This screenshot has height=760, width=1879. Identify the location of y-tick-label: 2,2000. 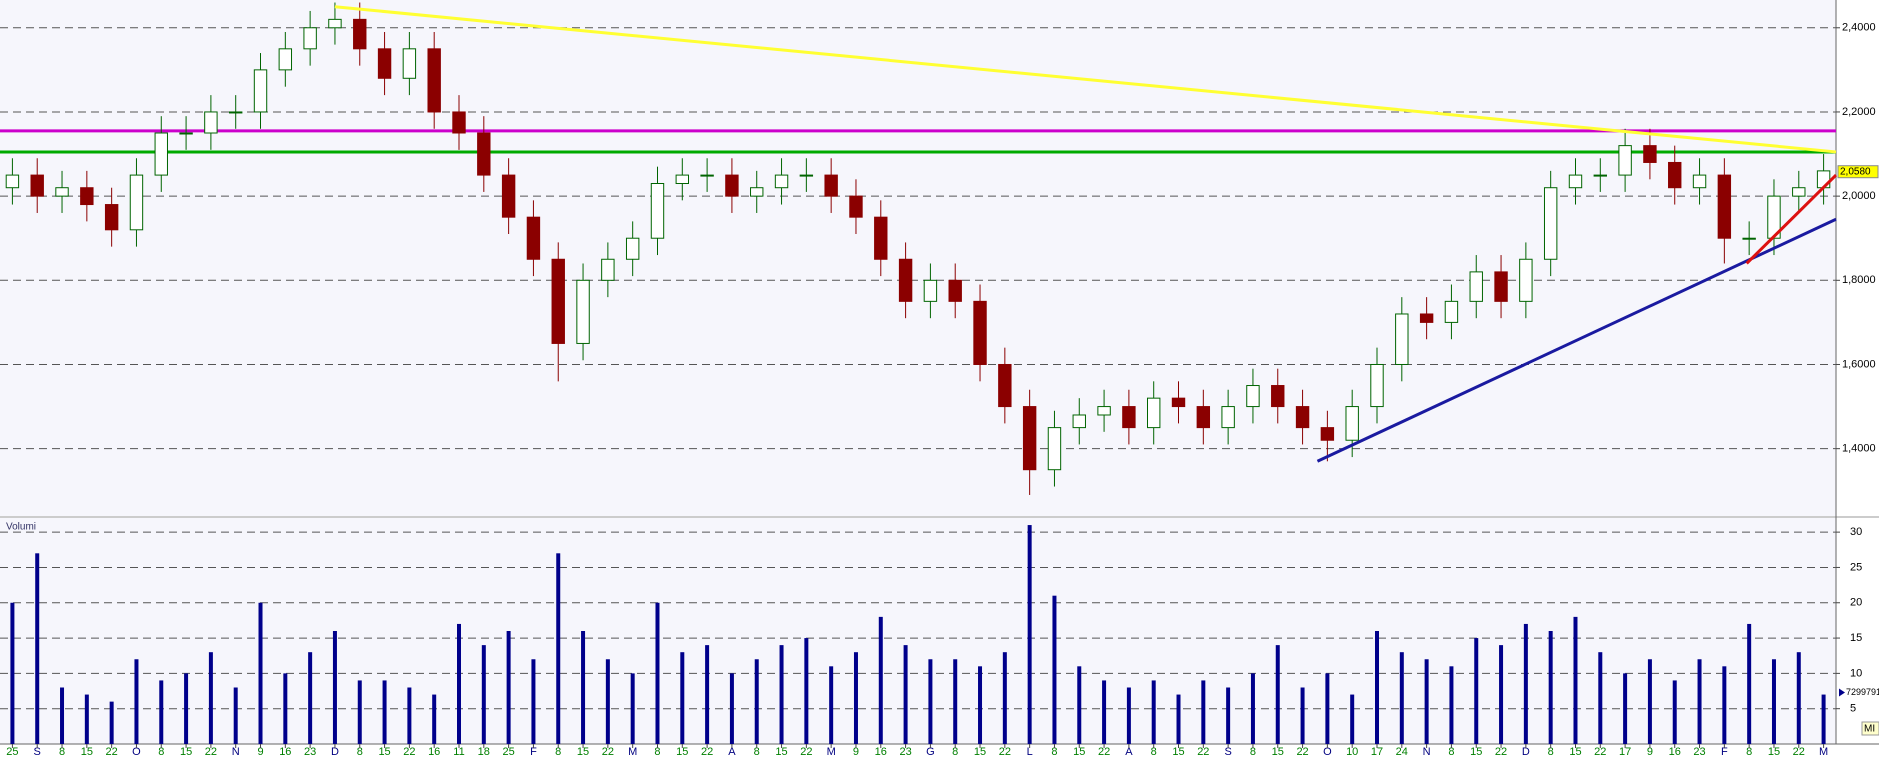
(1859, 112).